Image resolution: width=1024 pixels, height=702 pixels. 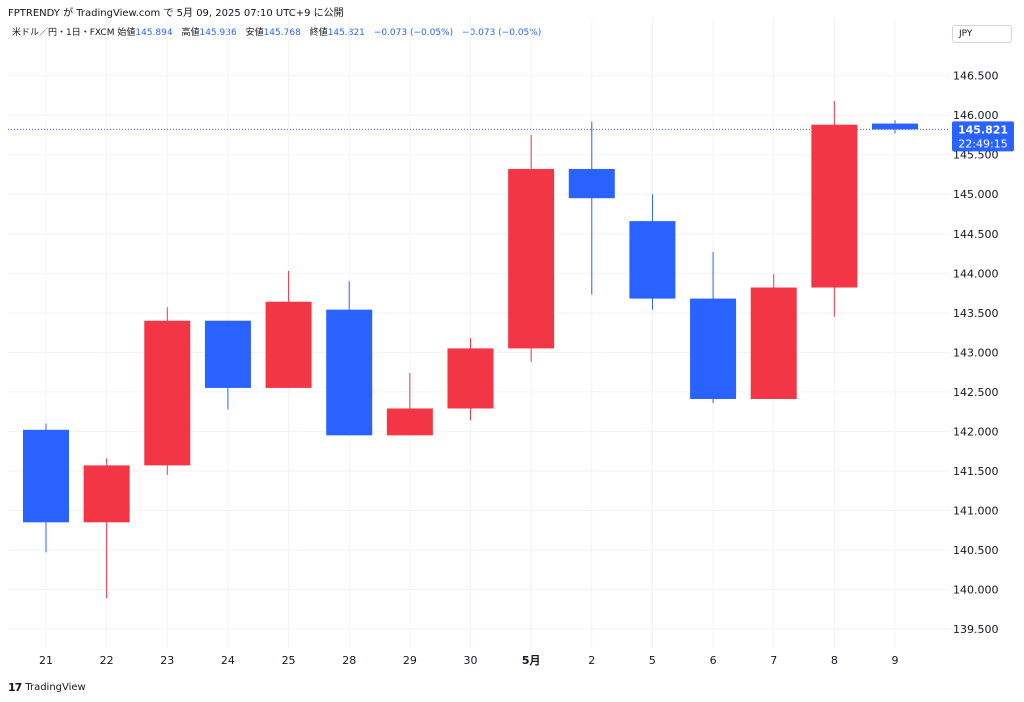 What do you see at coordinates (976, 471) in the screenshot?
I see `y-tick-label: 141.500` at bounding box center [976, 471].